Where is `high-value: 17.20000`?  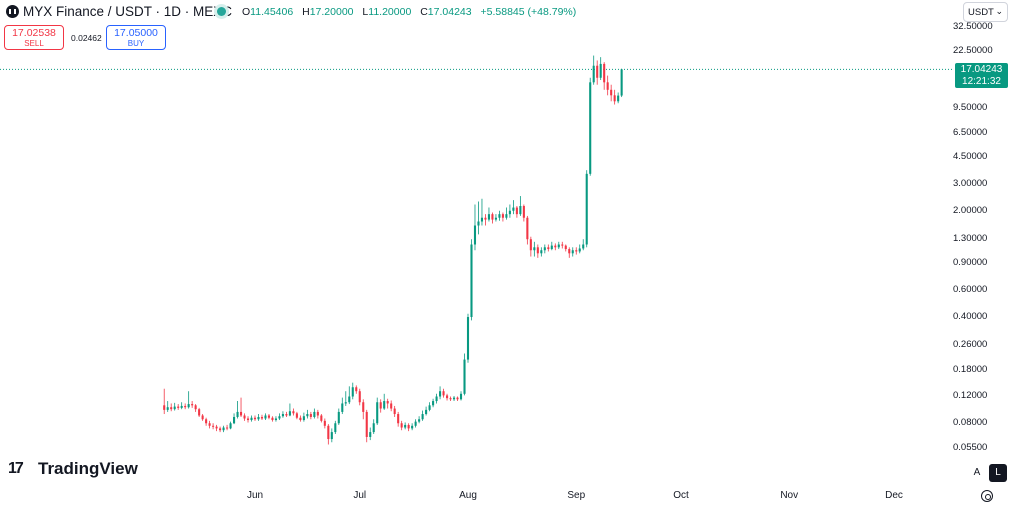
high-value: 17.20000 is located at coordinates (331, 12).